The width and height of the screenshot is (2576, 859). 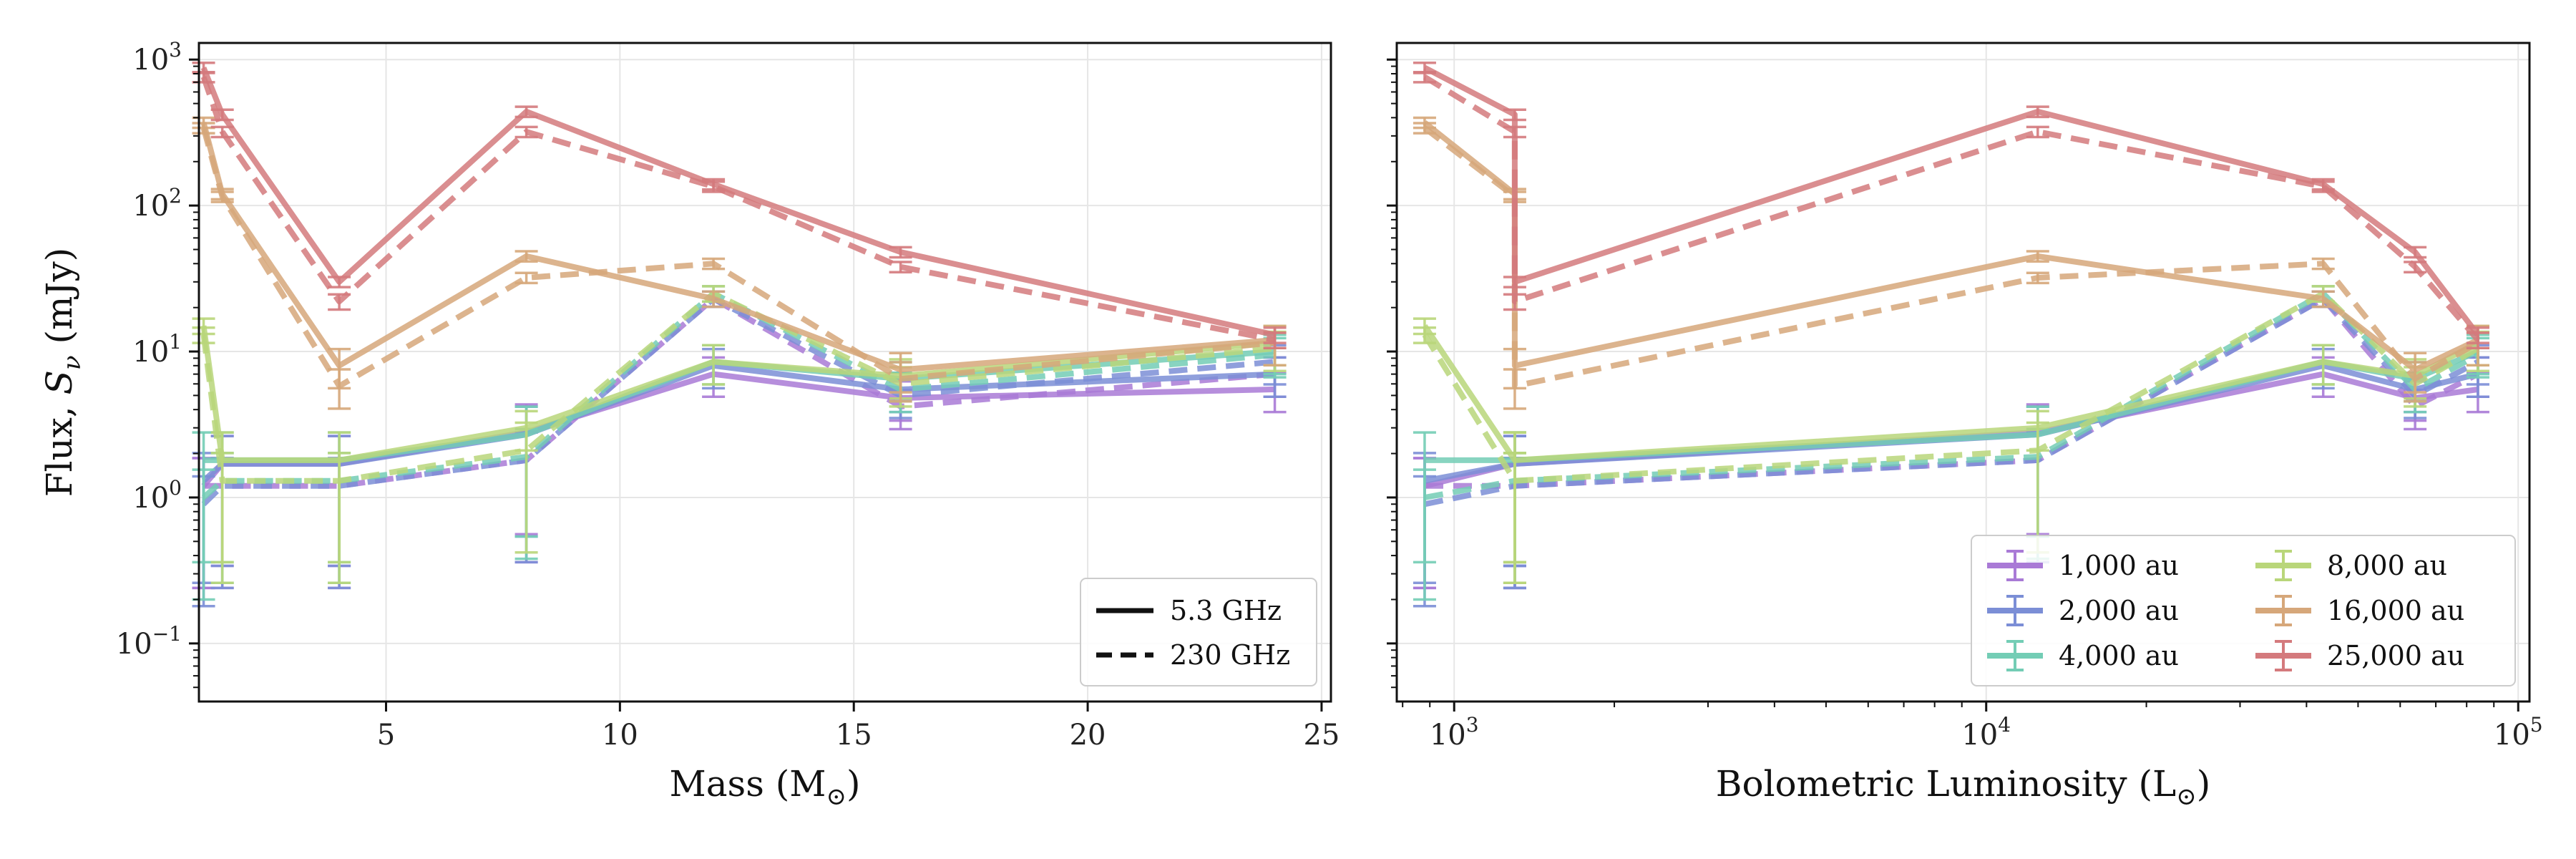 I want to click on flux-y-axis-label: Flux, Sν (mJy), so click(x=63, y=372).